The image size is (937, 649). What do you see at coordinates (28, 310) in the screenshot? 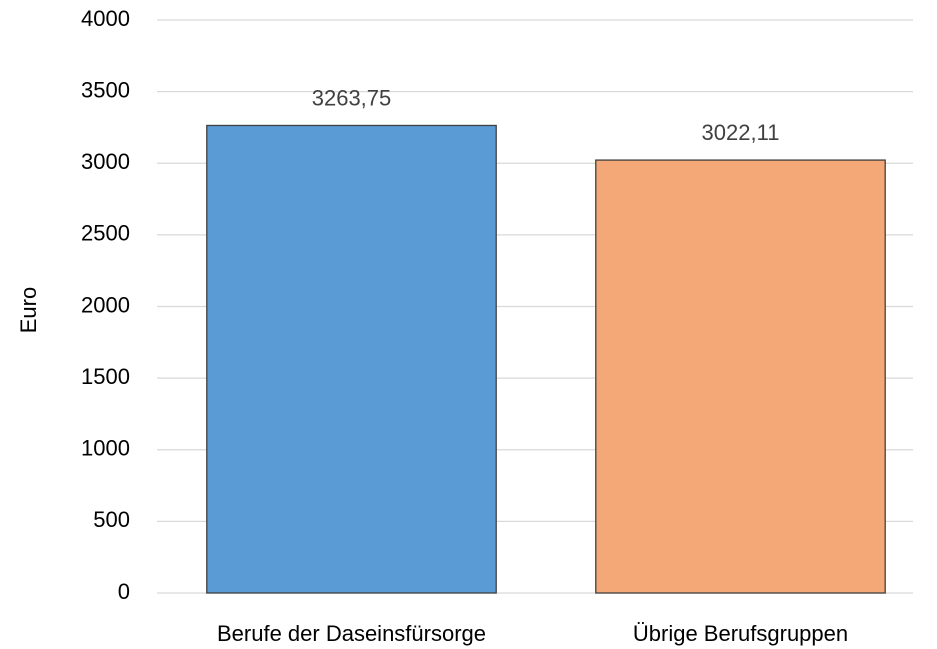
I see `y-axis-label: Euro` at bounding box center [28, 310].